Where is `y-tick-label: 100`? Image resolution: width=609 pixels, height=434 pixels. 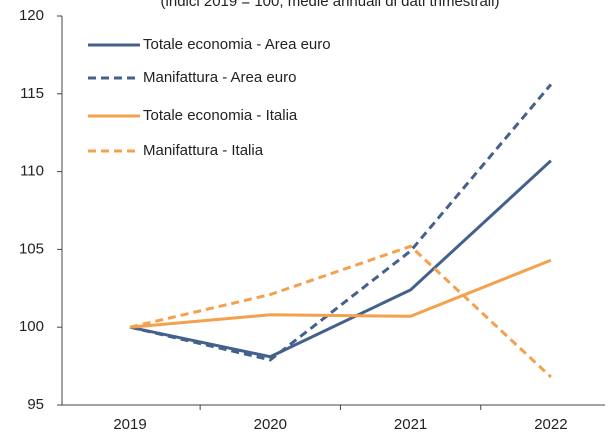
y-tick-label: 100 is located at coordinates (31, 326).